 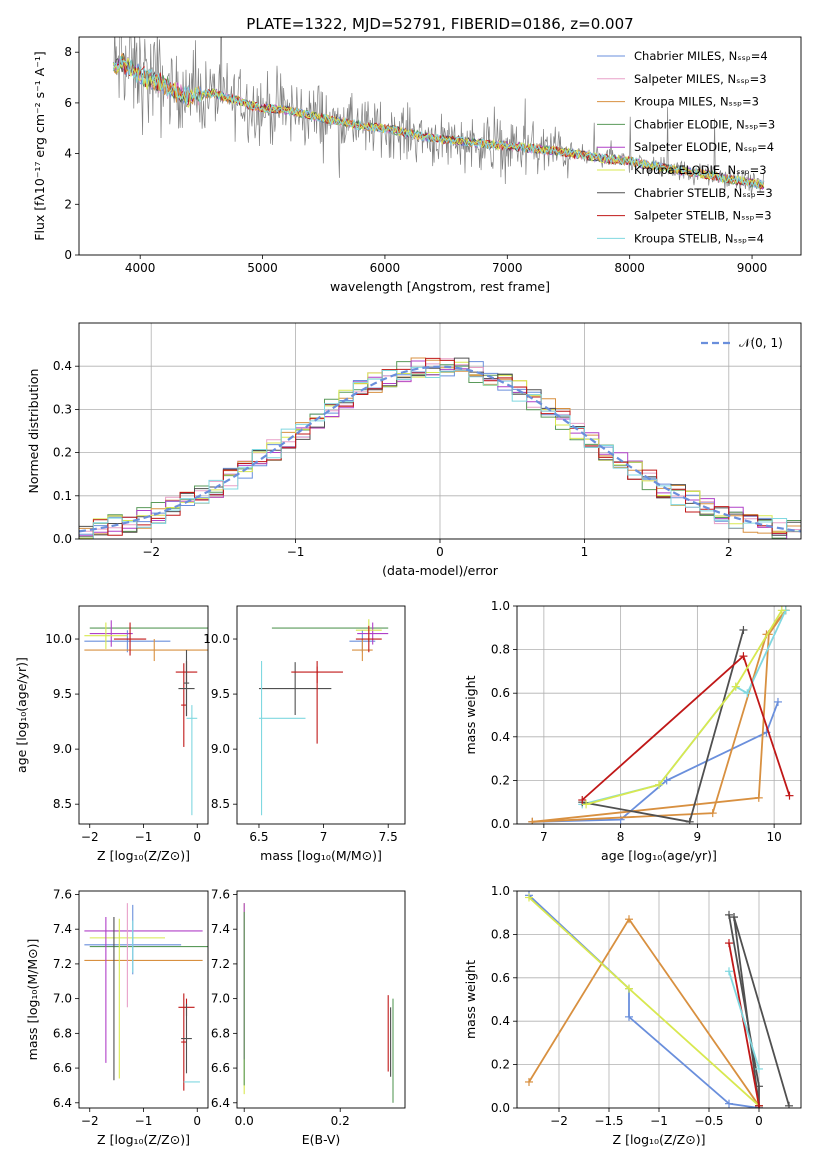 What do you see at coordinates (659, 1139) in the screenshot?
I see `x-axis-label: Z [log₁₀(Z/Z⊙)]` at bounding box center [659, 1139].